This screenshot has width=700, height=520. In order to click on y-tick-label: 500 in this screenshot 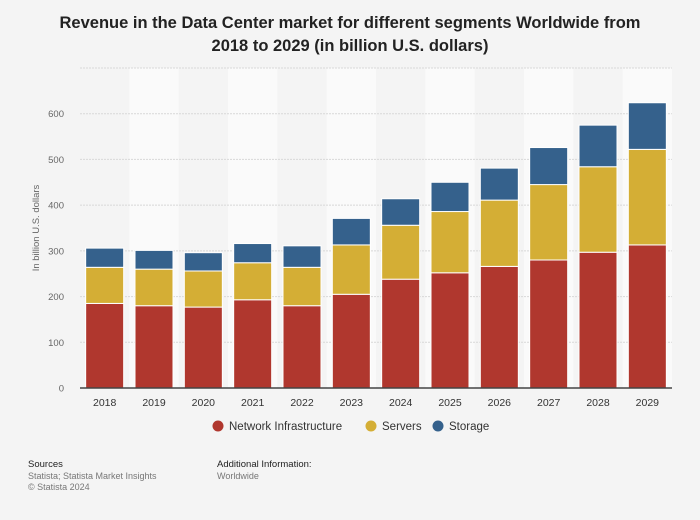, I will do `click(56, 160)`.